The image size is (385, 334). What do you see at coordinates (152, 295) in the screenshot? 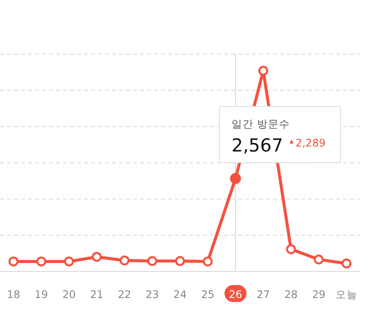
I see `x-tick-label: 23` at bounding box center [152, 295].